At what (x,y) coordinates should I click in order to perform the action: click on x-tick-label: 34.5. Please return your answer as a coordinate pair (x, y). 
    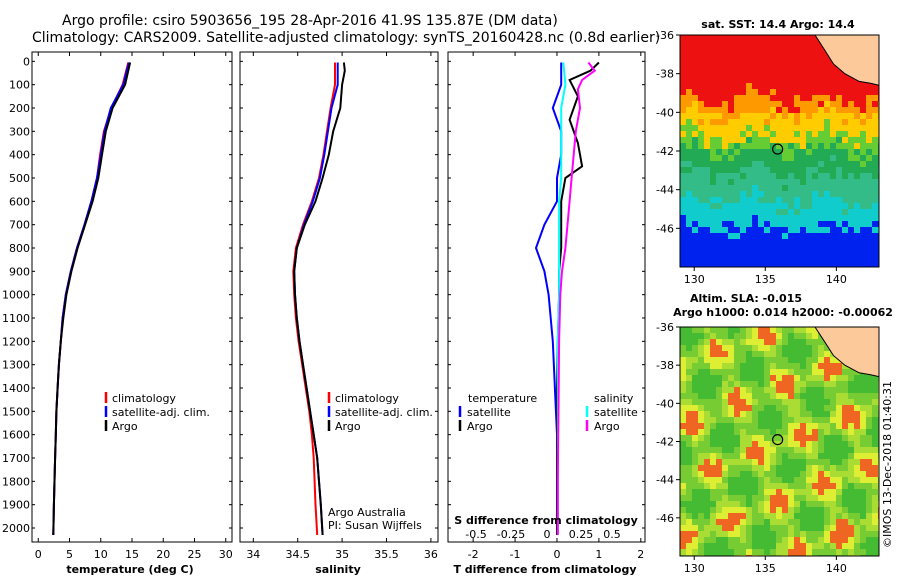
    Looking at the image, I should click on (297, 554).